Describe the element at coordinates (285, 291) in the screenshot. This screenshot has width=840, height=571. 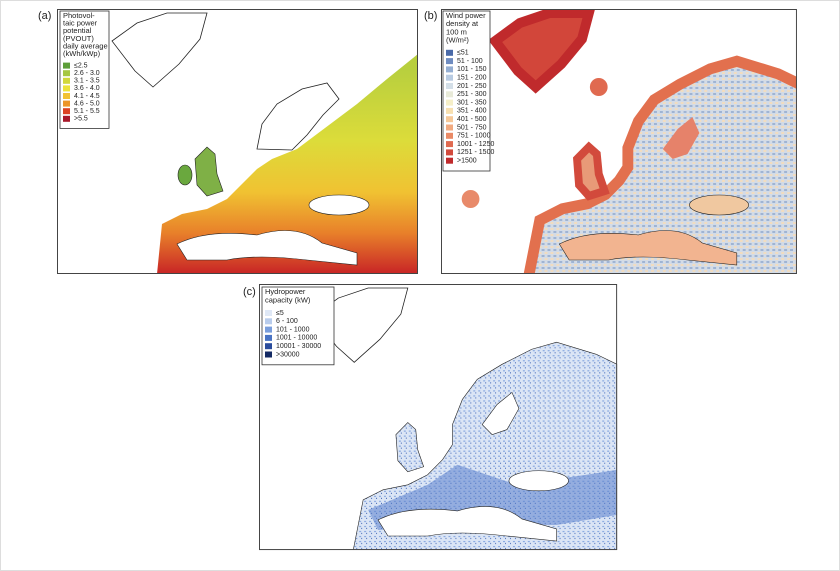
I see `legend-title: Hydropower` at that location.